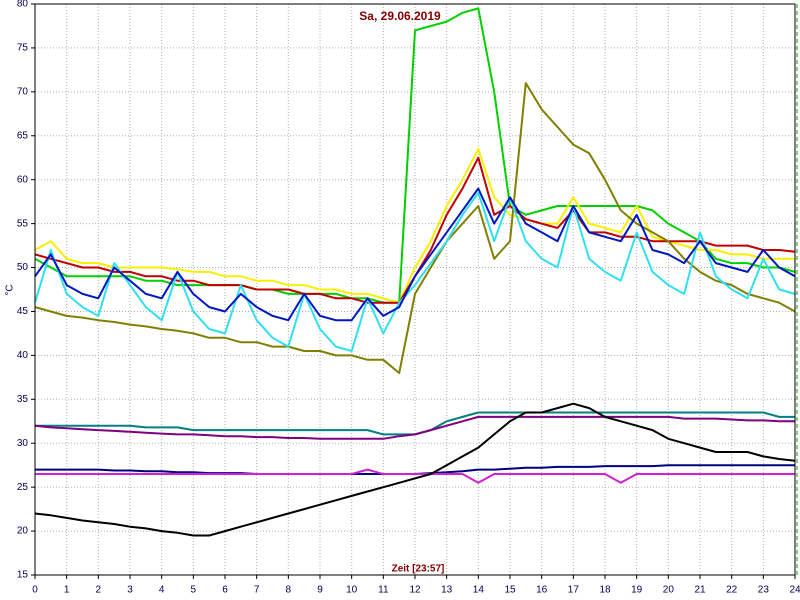 The width and height of the screenshot is (800, 600). I want to click on x-tick-label: 9, so click(320, 590).